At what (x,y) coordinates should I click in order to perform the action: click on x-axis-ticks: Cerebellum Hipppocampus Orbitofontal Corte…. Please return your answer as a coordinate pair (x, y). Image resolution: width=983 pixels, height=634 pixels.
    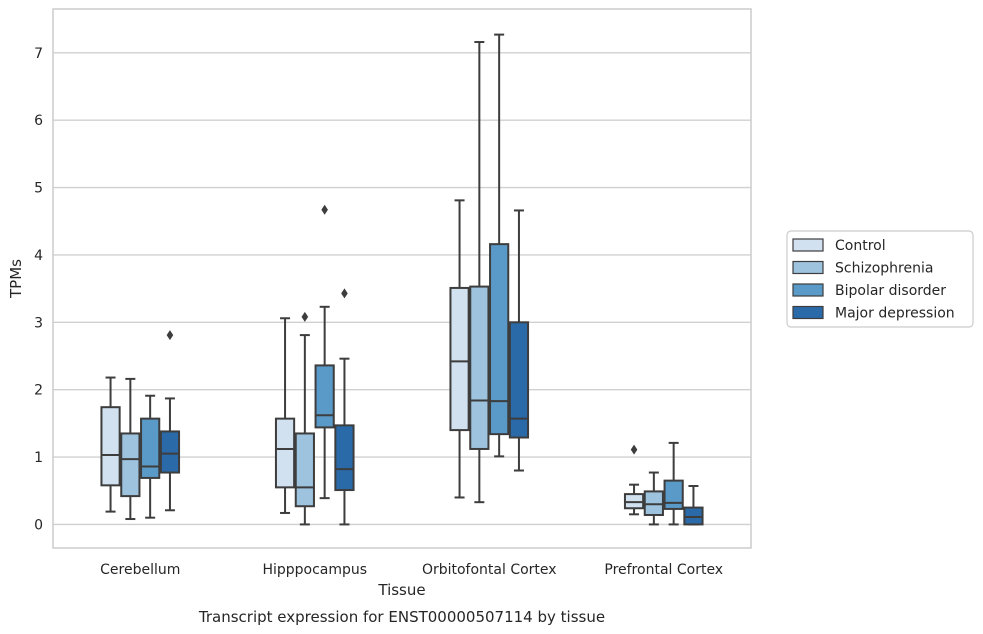
    Looking at the image, I should click on (411, 570).